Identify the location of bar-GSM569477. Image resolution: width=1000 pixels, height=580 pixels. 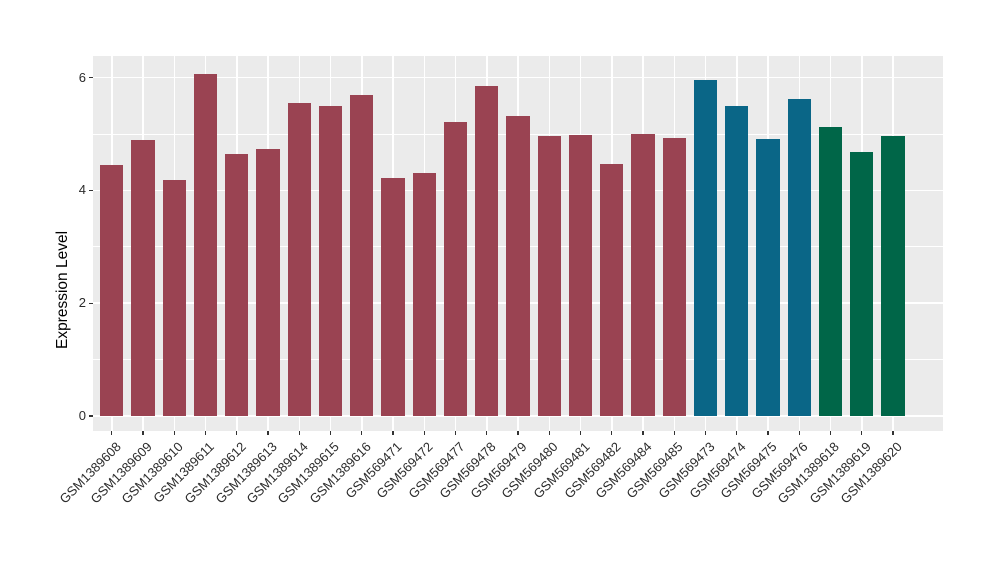
(455, 269).